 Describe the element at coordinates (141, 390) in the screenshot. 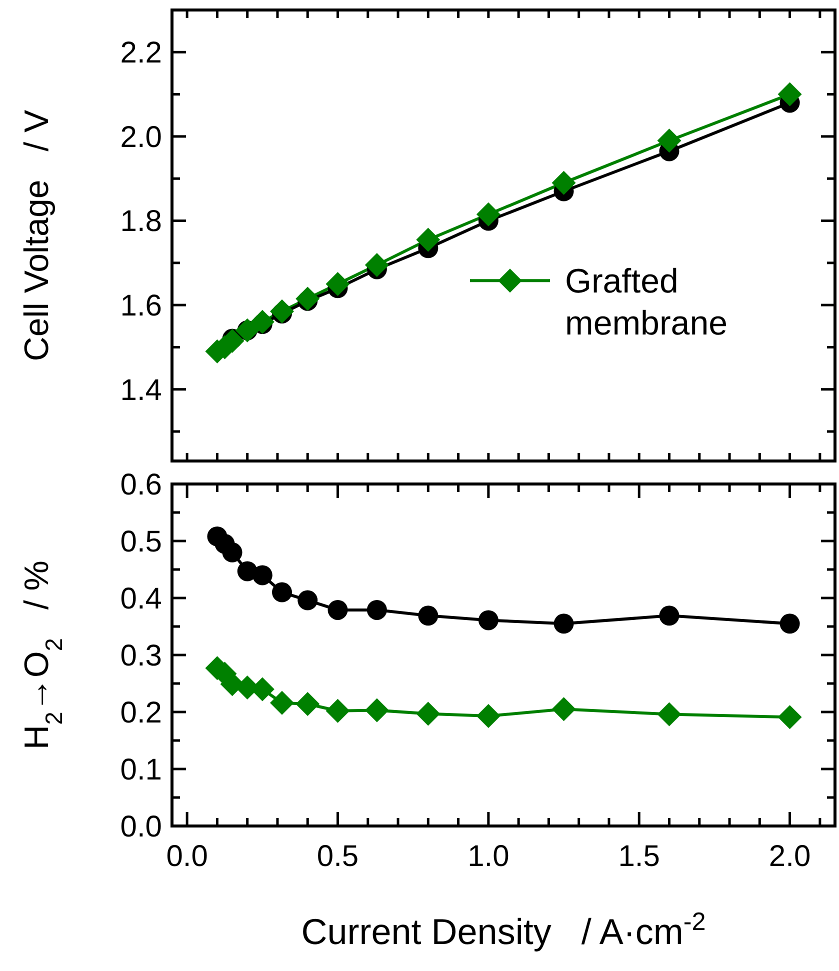

I see `y-tick-label: 1.4` at that location.